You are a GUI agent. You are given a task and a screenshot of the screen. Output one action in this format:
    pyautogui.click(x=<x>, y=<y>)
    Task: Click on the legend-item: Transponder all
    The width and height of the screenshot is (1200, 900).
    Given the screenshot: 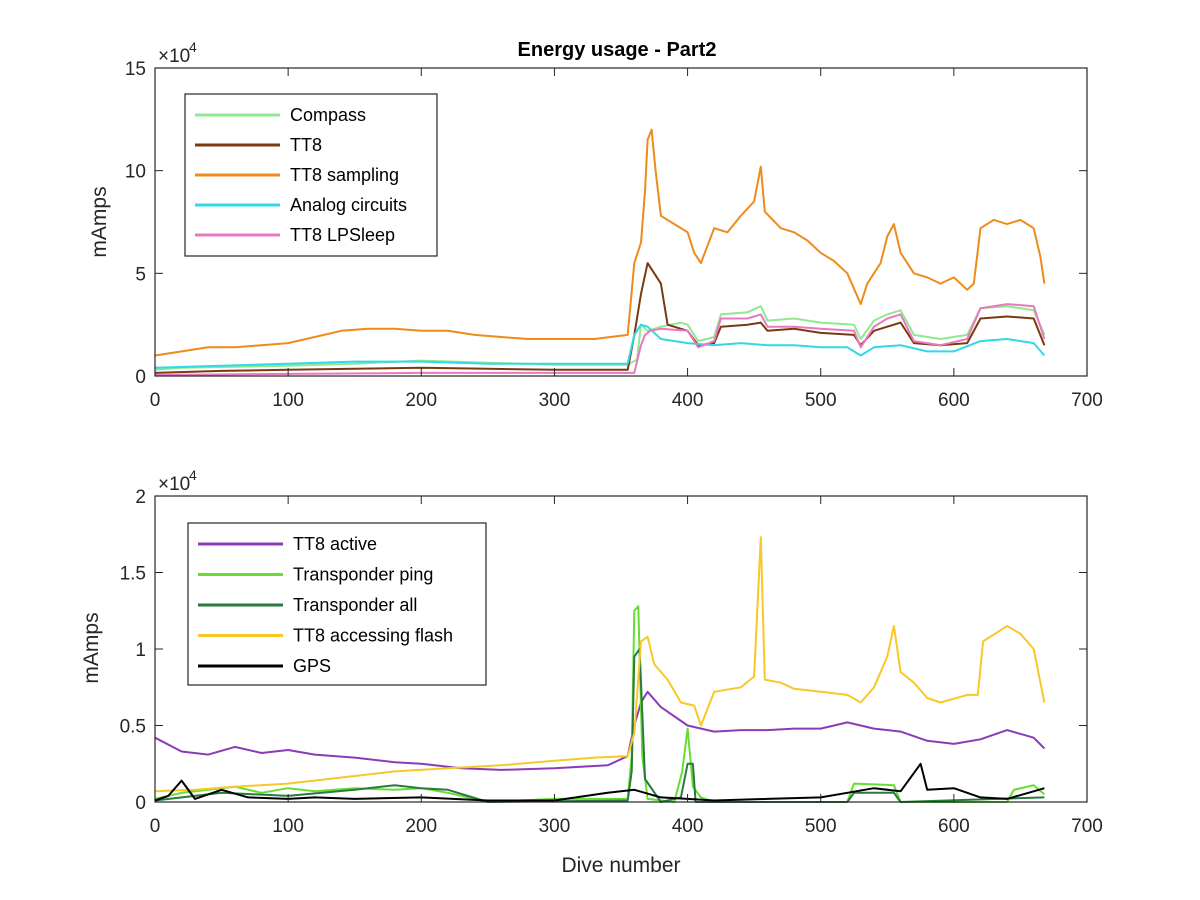 What is the action you would take?
    pyautogui.click(x=307, y=605)
    